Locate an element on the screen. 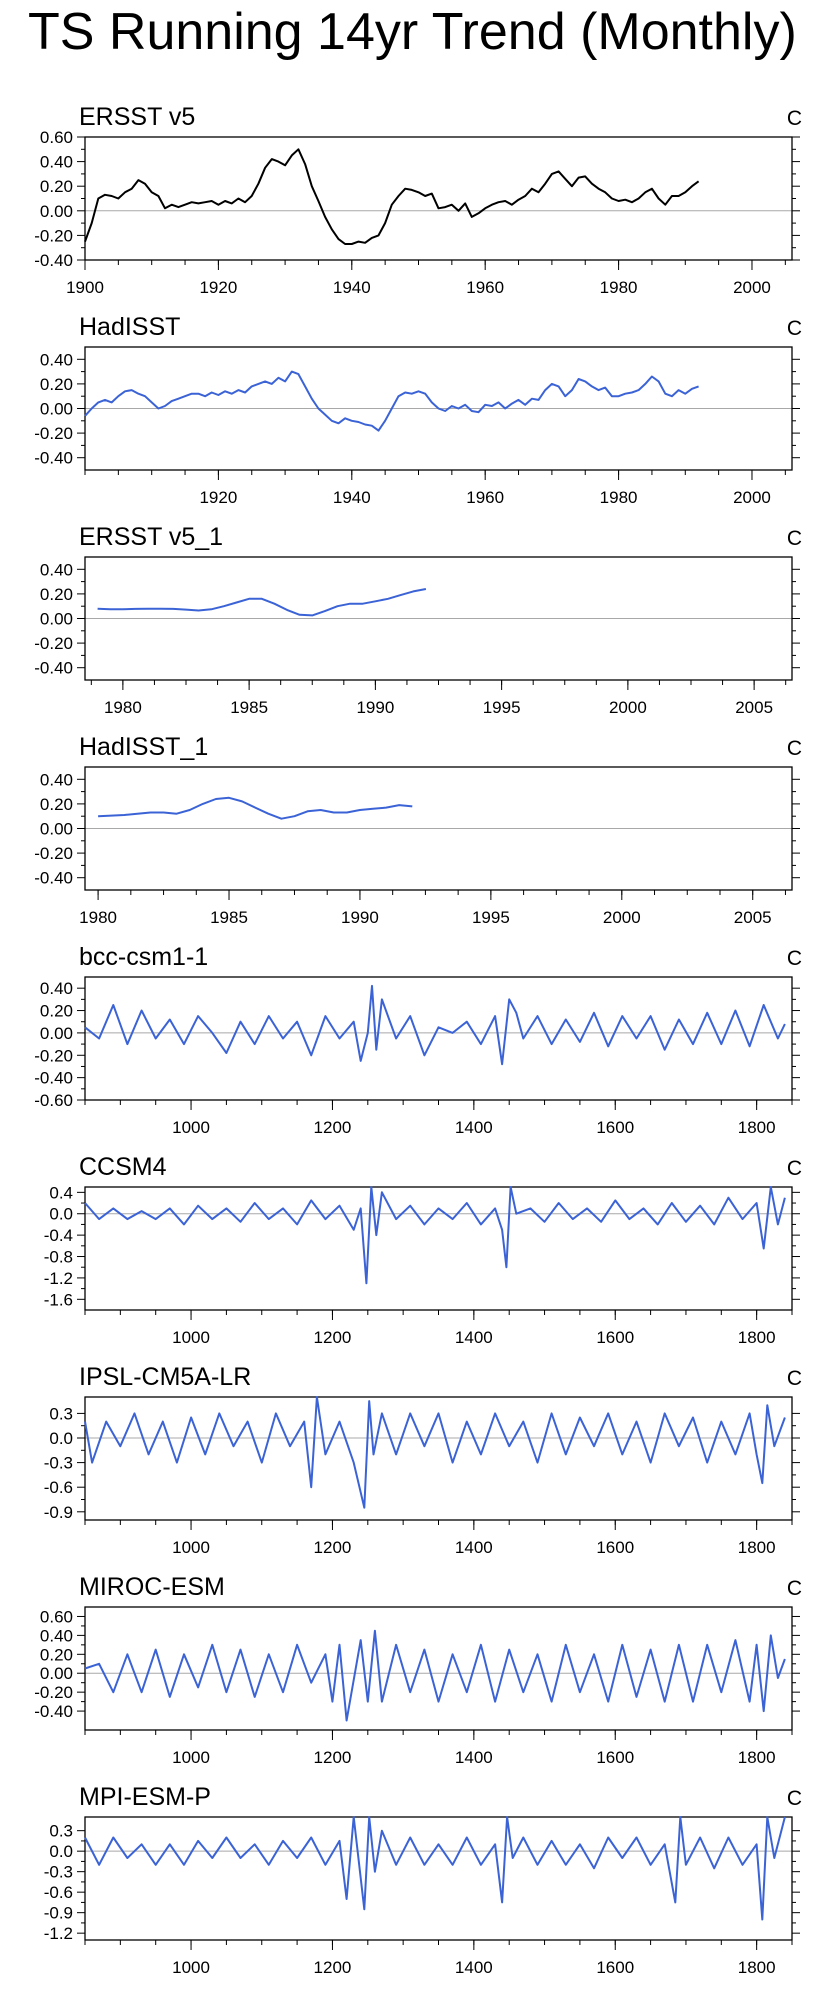 The image size is (825, 2008). y-tick-label: -0.60 is located at coordinates (53, 1100).